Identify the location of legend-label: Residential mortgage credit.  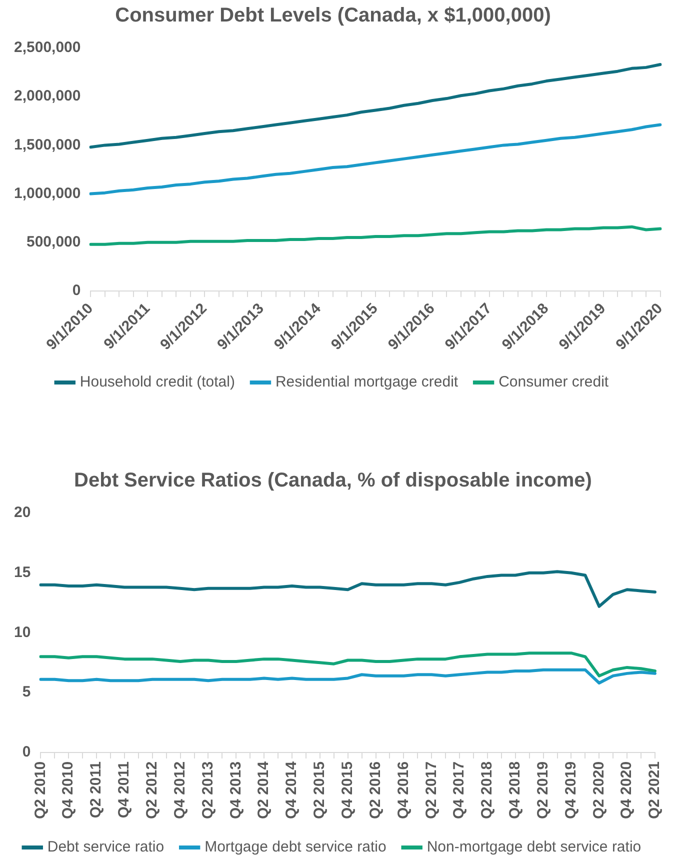
(367, 382).